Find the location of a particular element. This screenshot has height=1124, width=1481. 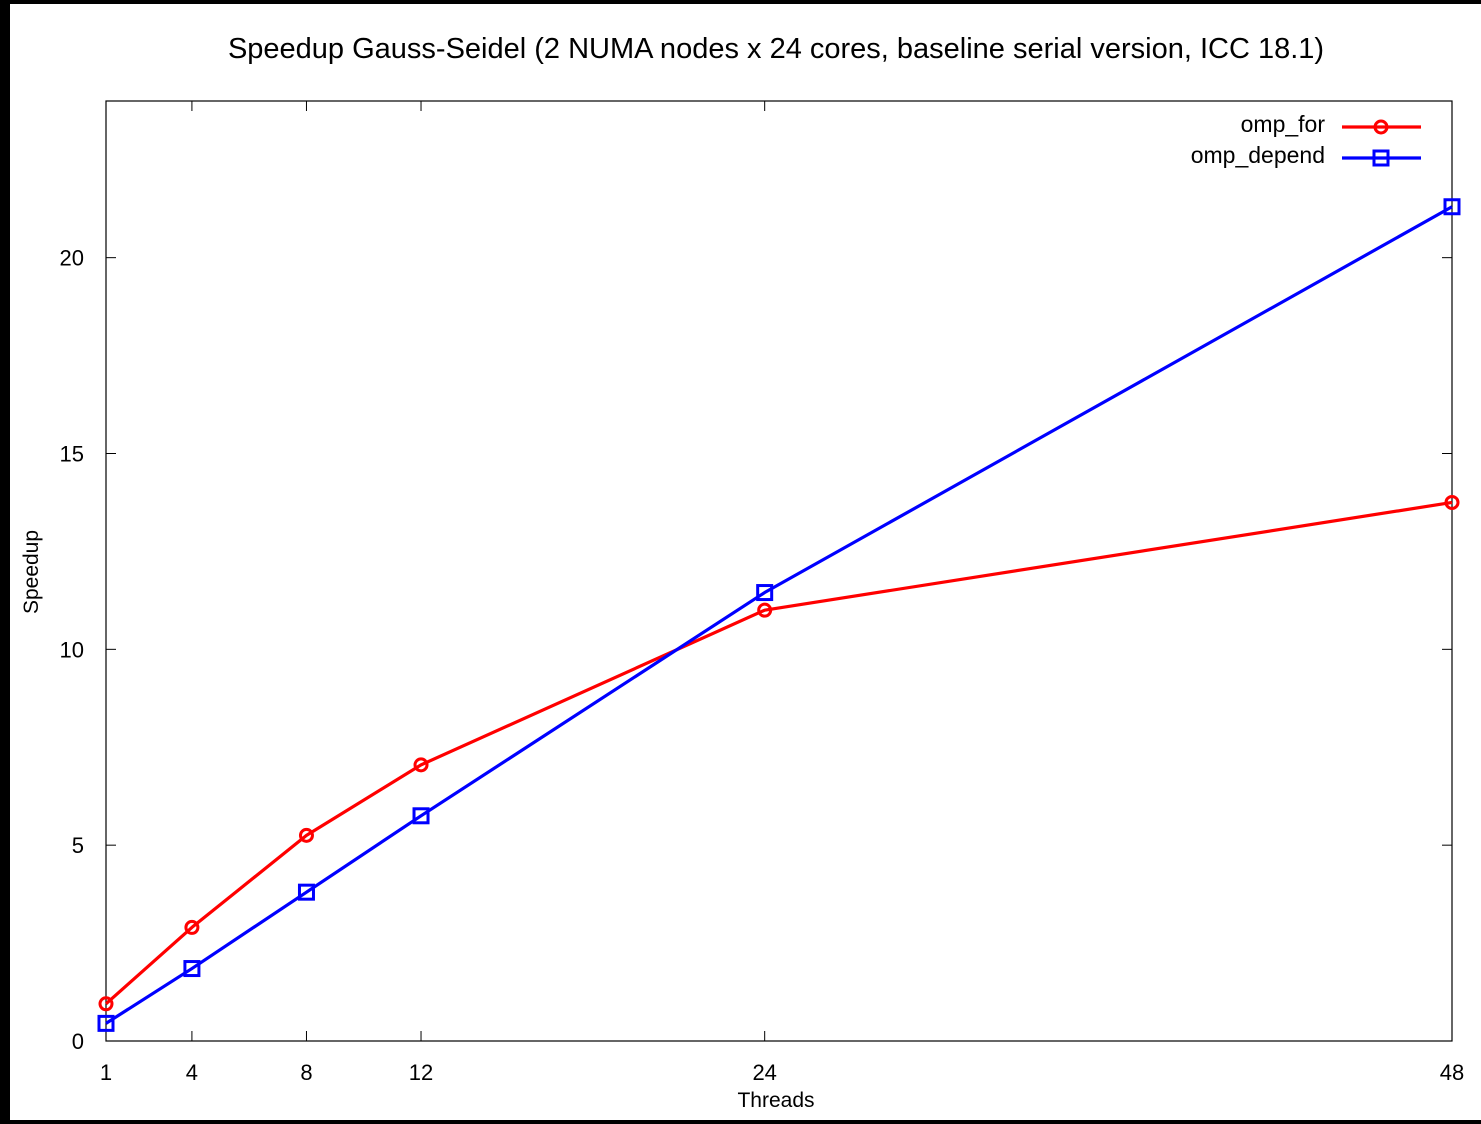

x-tick-label: 1 is located at coordinates (106, 1072).